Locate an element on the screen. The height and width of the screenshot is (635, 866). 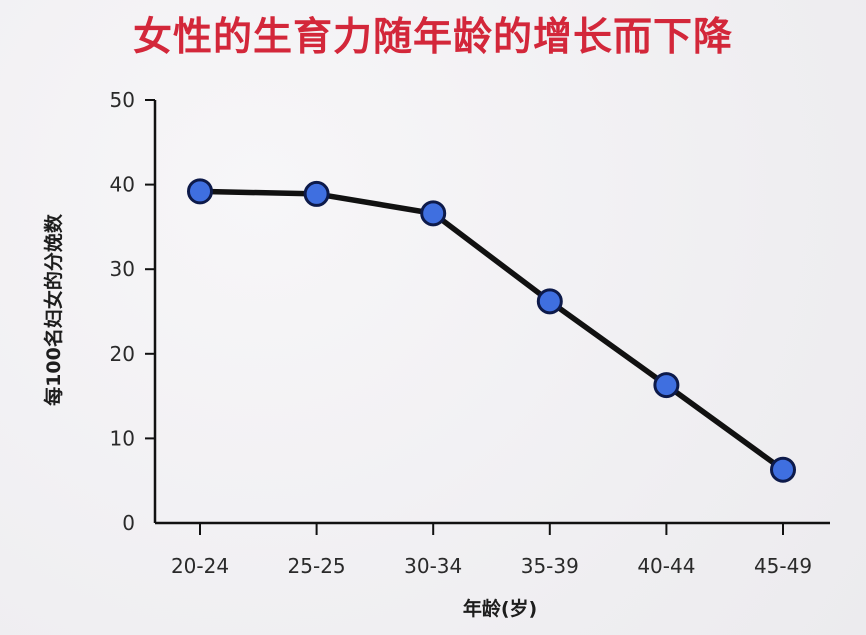
x-axis-label: 年龄(岁) is located at coordinates (500, 608).